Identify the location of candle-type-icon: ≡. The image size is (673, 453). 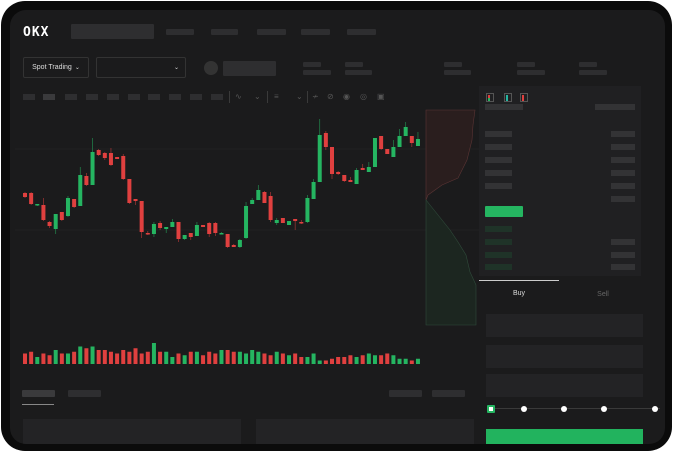
(276, 96).